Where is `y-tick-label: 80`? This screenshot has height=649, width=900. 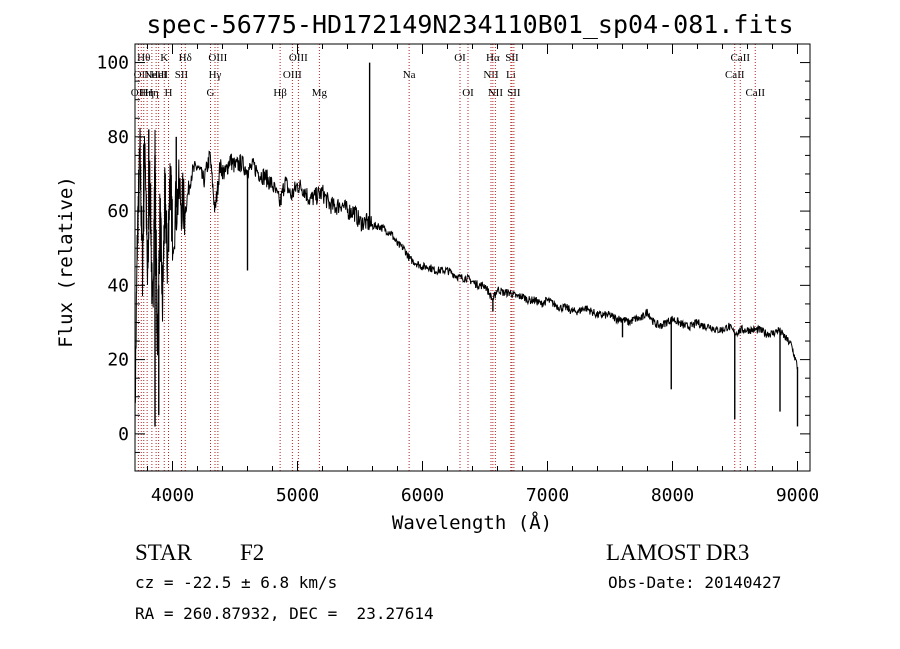
y-tick-label: 80 is located at coordinates (118, 137).